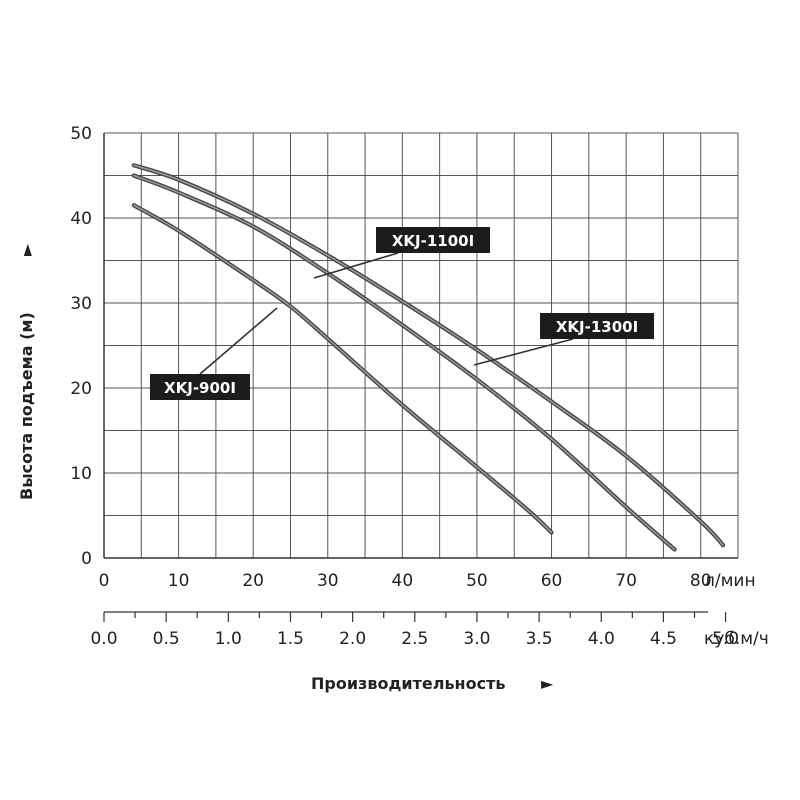  What do you see at coordinates (81, 219) in the screenshot?
I see `y-tick-label: 40` at bounding box center [81, 219].